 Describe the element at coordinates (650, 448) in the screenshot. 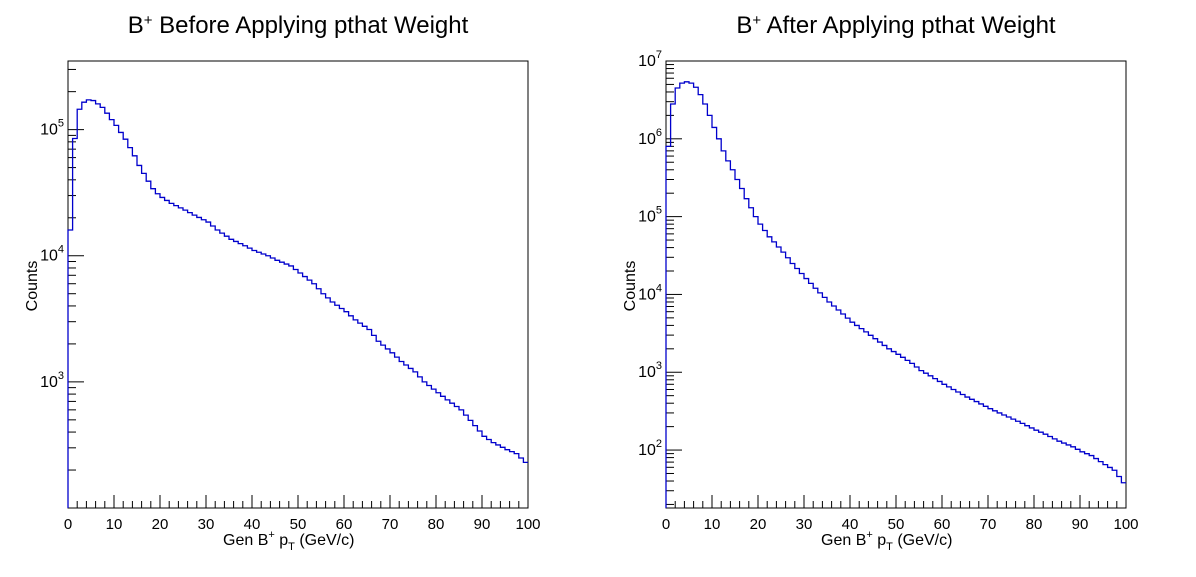

I see `y-tick-label: 10²` at that location.